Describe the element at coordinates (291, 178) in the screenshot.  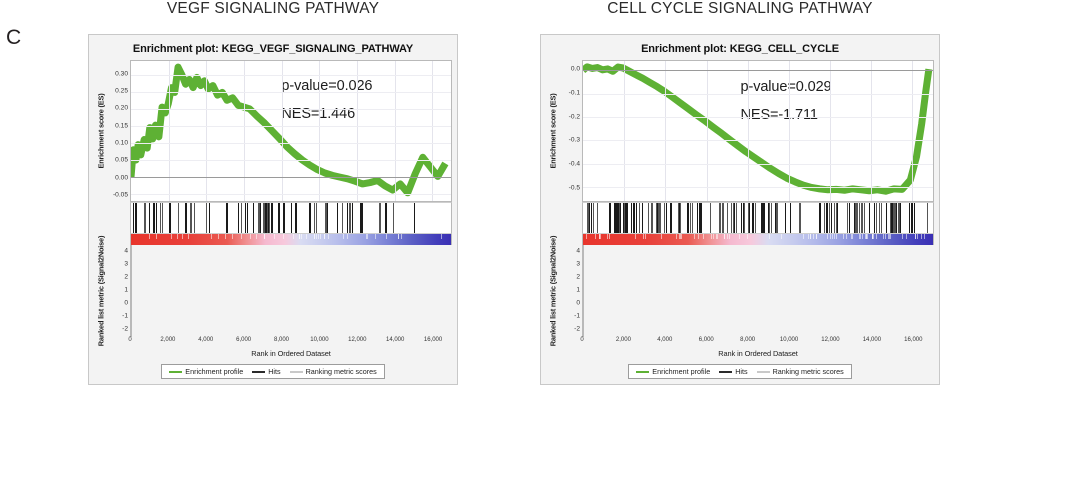
I see `zero-line` at that location.